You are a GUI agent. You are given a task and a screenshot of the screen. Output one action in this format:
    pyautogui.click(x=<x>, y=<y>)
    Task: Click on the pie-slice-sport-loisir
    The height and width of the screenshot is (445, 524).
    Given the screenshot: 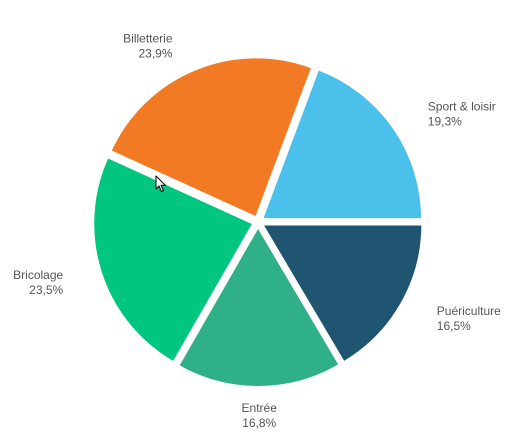 What is the action you would take?
    pyautogui.click(x=342, y=144)
    